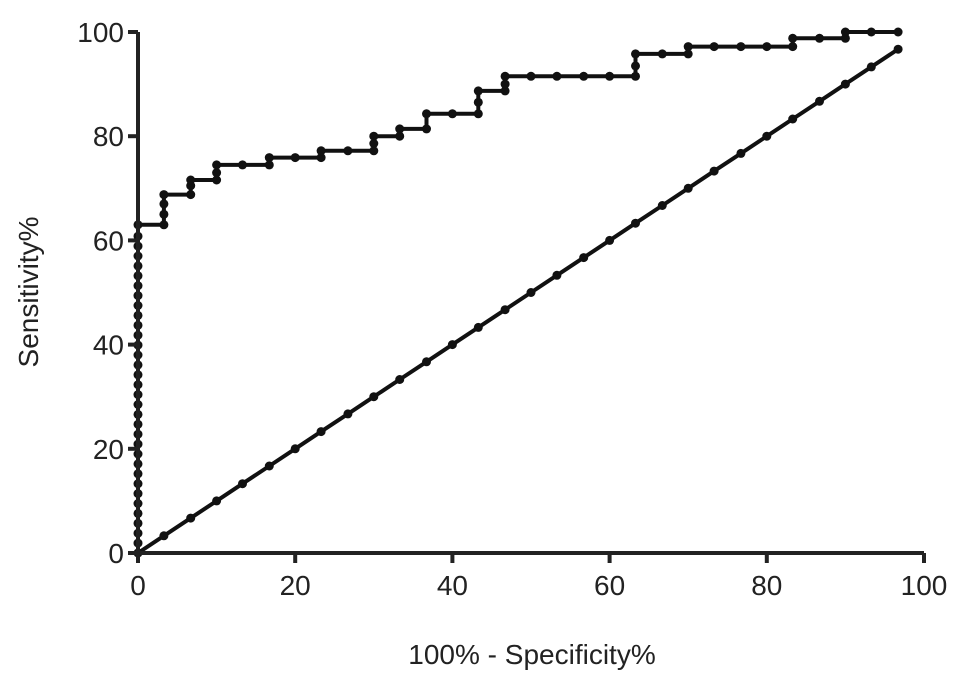  What do you see at coordinates (924, 585) in the screenshot?
I see `x-tick-label: 100` at bounding box center [924, 585].